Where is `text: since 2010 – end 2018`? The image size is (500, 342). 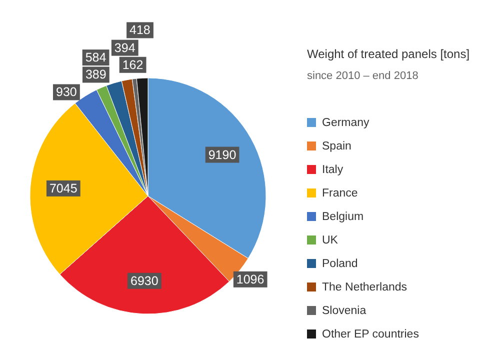
text: since 2010 – end 2018 is located at coordinates (362, 76).